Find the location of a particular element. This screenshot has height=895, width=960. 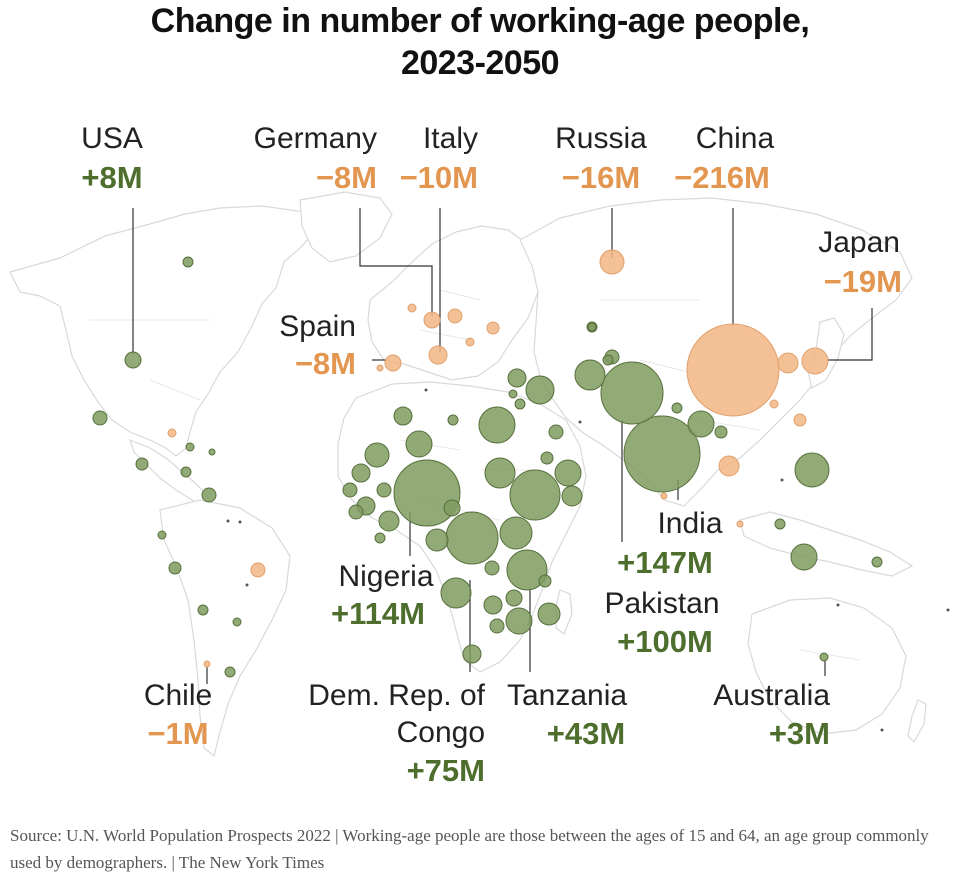

bubble-nigeria is located at coordinates (427, 493).